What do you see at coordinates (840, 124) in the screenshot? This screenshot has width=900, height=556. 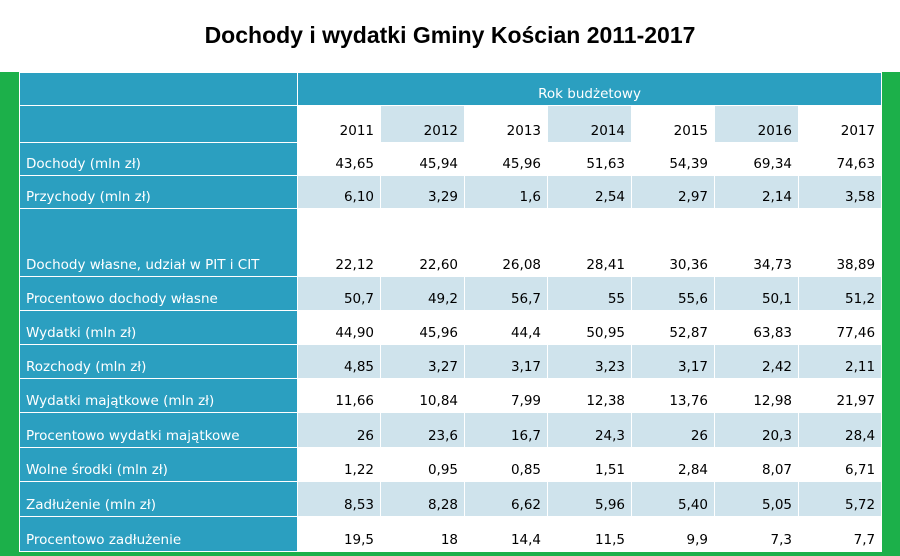 I see `year-header-2017: 2017` at bounding box center [840, 124].